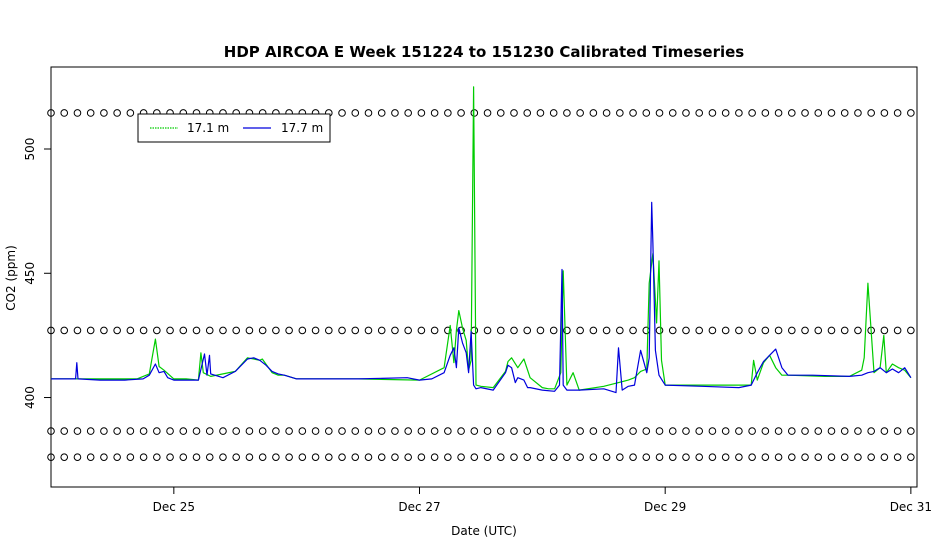 The width and height of the screenshot is (936, 540). I want to click on y-axis: 400 450 500, so click(37, 273).